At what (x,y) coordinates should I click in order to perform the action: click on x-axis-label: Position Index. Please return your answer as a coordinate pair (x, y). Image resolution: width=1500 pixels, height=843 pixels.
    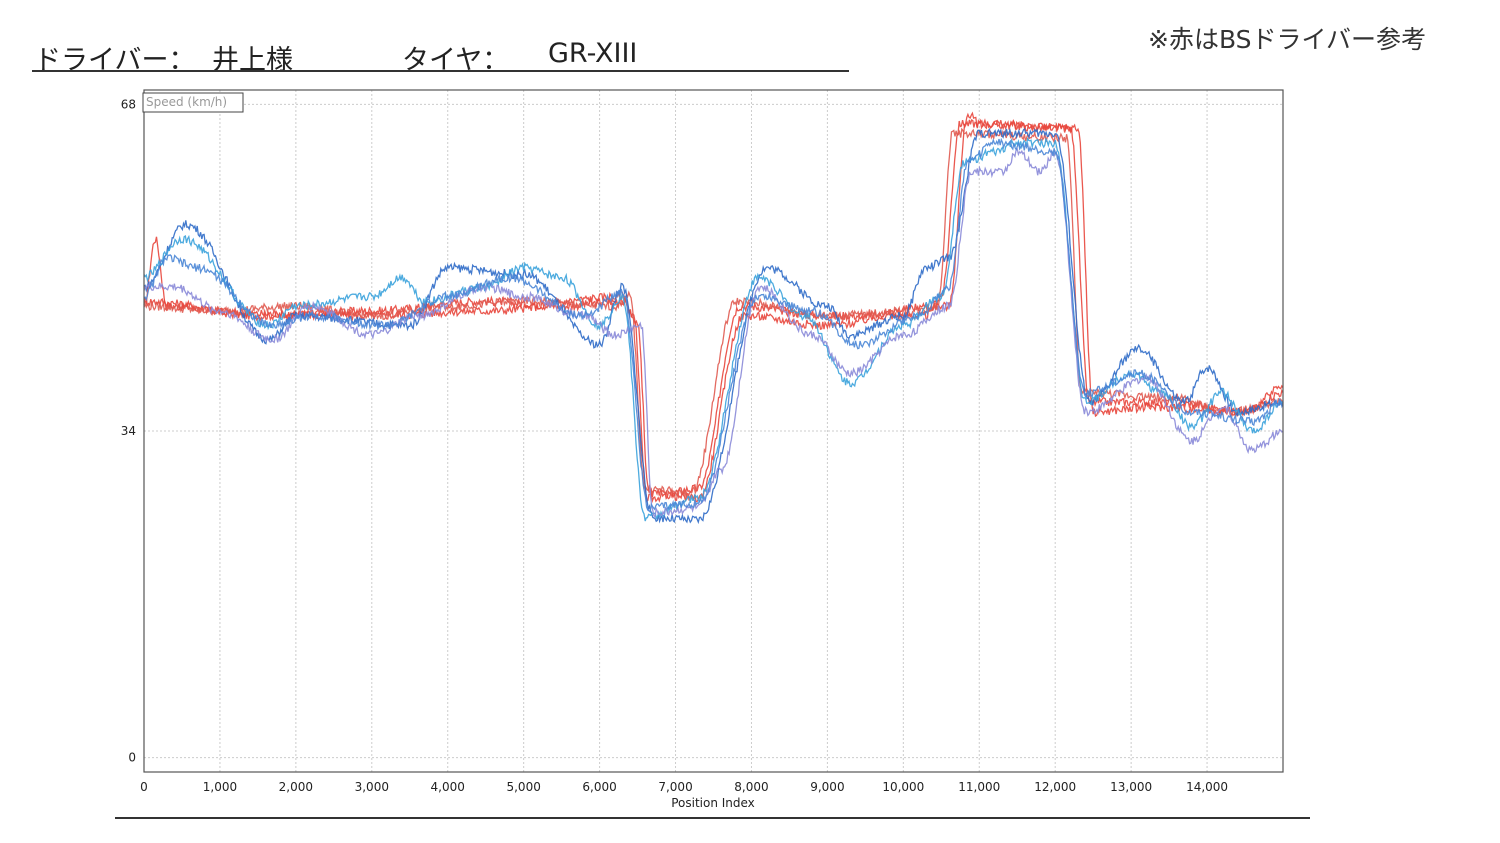
    Looking at the image, I should click on (713, 803).